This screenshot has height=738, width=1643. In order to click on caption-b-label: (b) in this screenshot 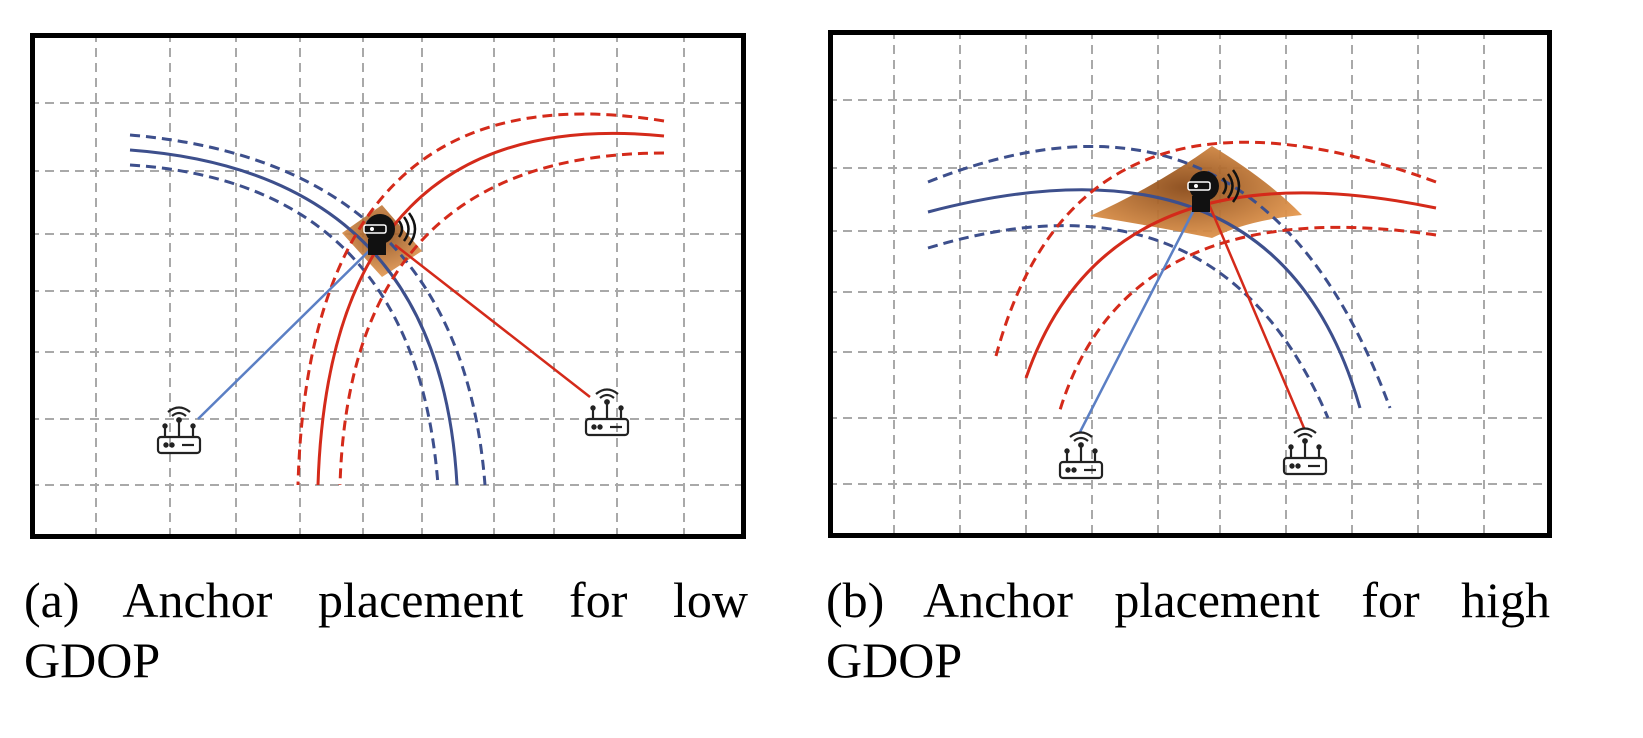, I will do `click(855, 600)`.